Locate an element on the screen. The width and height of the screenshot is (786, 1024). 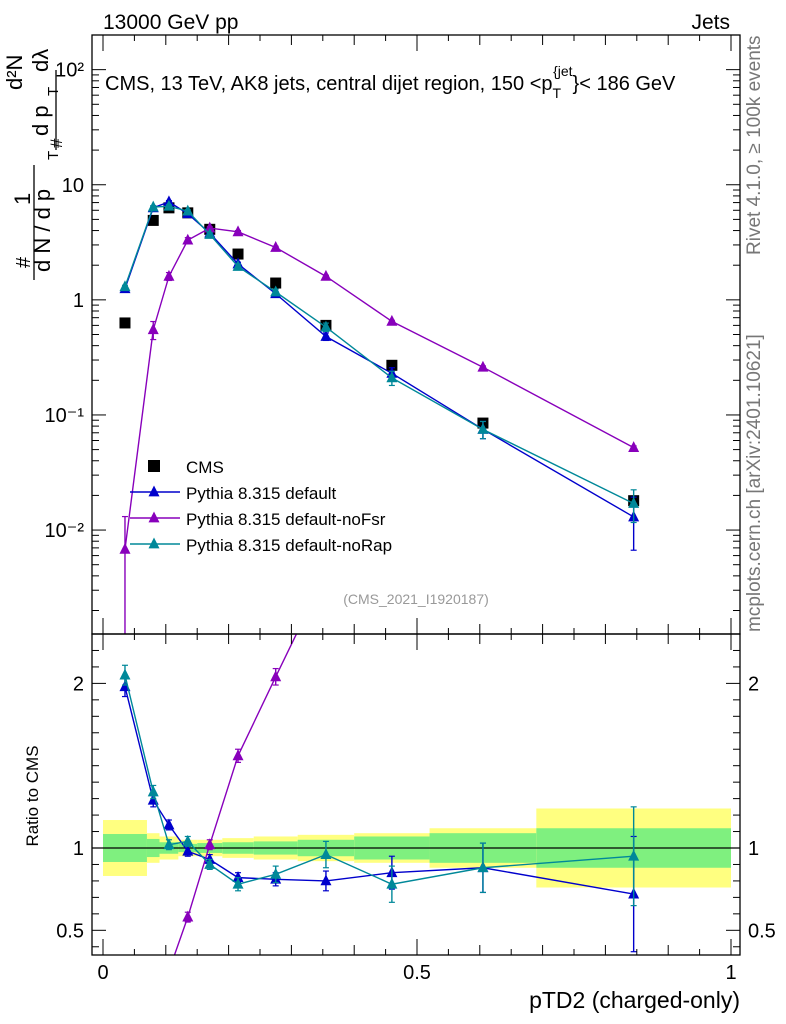
main-y-tick-label: 10² is located at coordinates (69, 71).